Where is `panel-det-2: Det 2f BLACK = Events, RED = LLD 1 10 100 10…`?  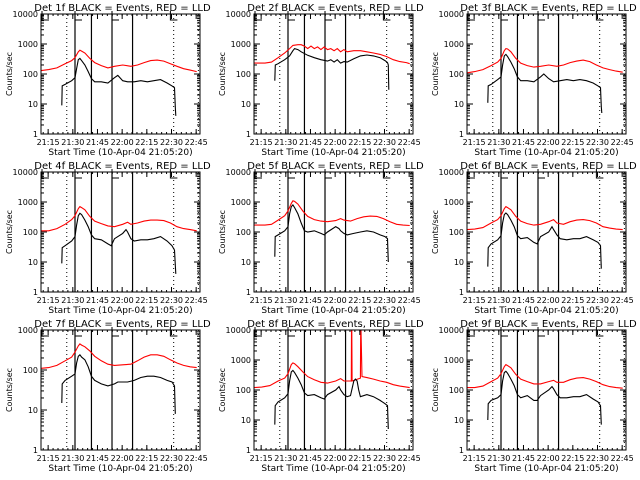 panel-det-2: Det 2f BLACK = Events, RED = LLD 1 10 100 10… is located at coordinates (321, 80).